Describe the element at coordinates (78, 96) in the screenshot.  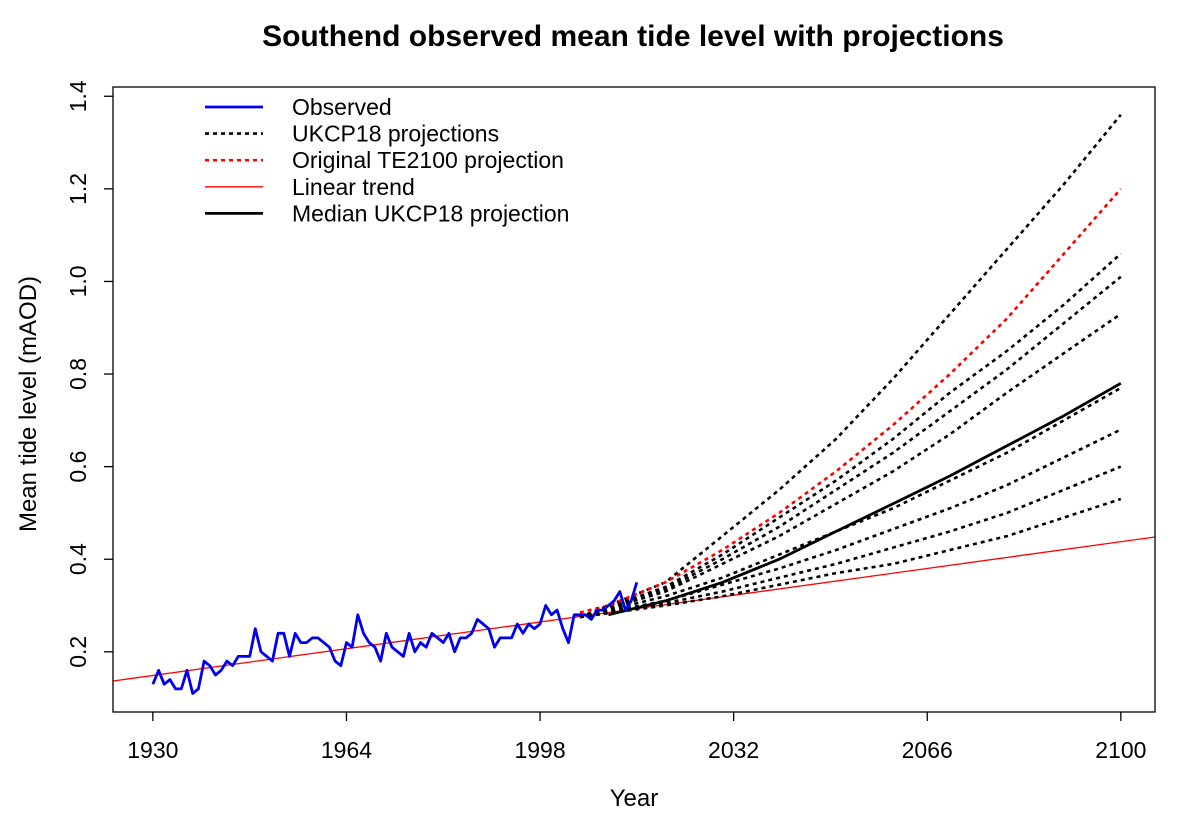
I see `y-tick-label: 1.4` at that location.